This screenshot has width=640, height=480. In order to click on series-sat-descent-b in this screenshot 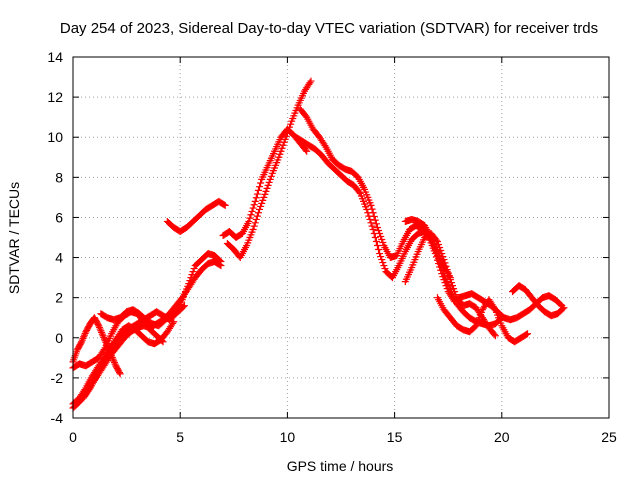, I will do `click(373, 207)`.